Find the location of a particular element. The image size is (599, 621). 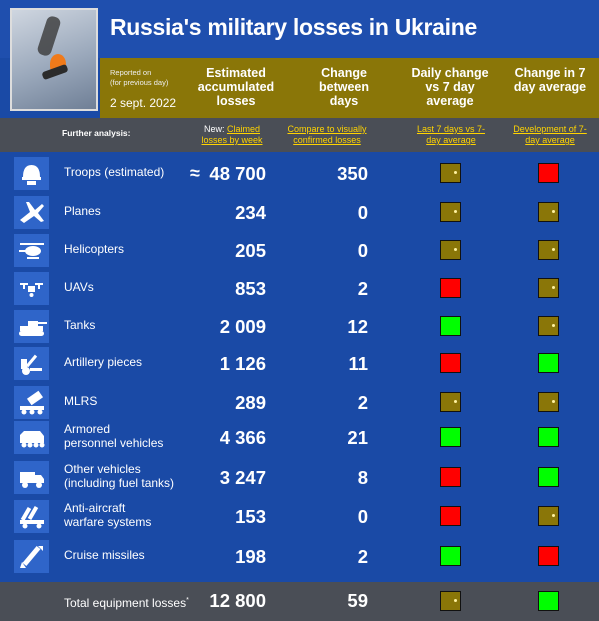

development-link-block: Development of 7-day average is located at coordinates (550, 135).